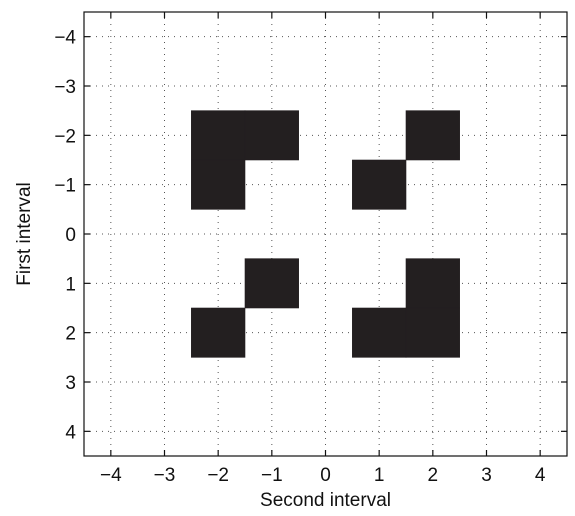 The height and width of the screenshot is (516, 575). Describe the element at coordinates (70, 432) in the screenshot. I see `y-tick-label: 4` at that location.